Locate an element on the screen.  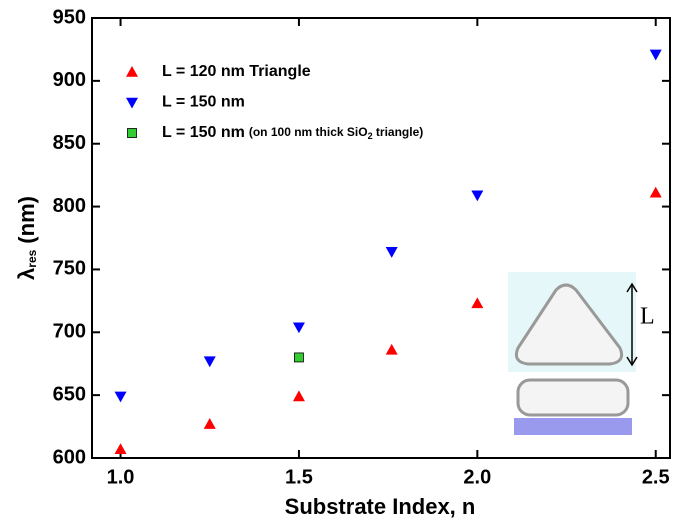
legend-label: L = 120 nm Triangle is located at coordinates (236, 71).